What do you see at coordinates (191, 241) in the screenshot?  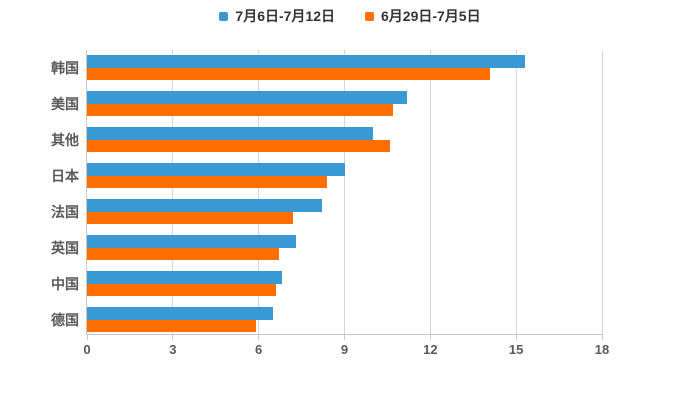 I see `bar-series1-英国` at bounding box center [191, 241].